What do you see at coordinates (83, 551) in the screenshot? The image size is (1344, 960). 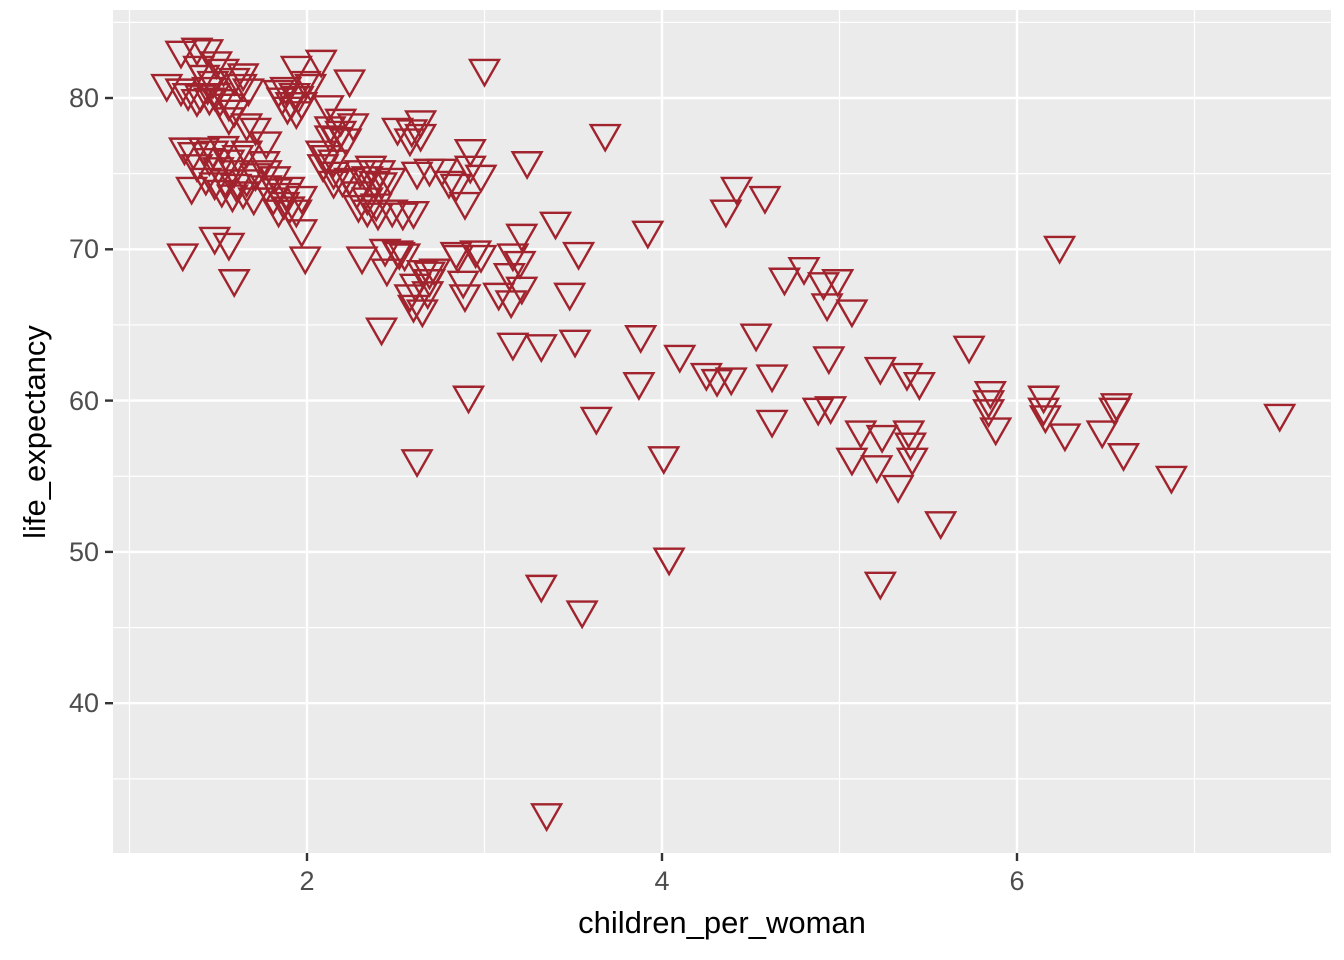 I see `y-tick-label: 50` at bounding box center [83, 551].